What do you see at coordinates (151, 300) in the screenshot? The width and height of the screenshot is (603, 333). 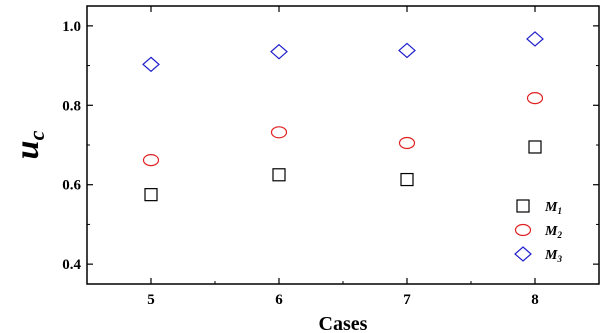 I see `x-tick-label: 5` at bounding box center [151, 300].